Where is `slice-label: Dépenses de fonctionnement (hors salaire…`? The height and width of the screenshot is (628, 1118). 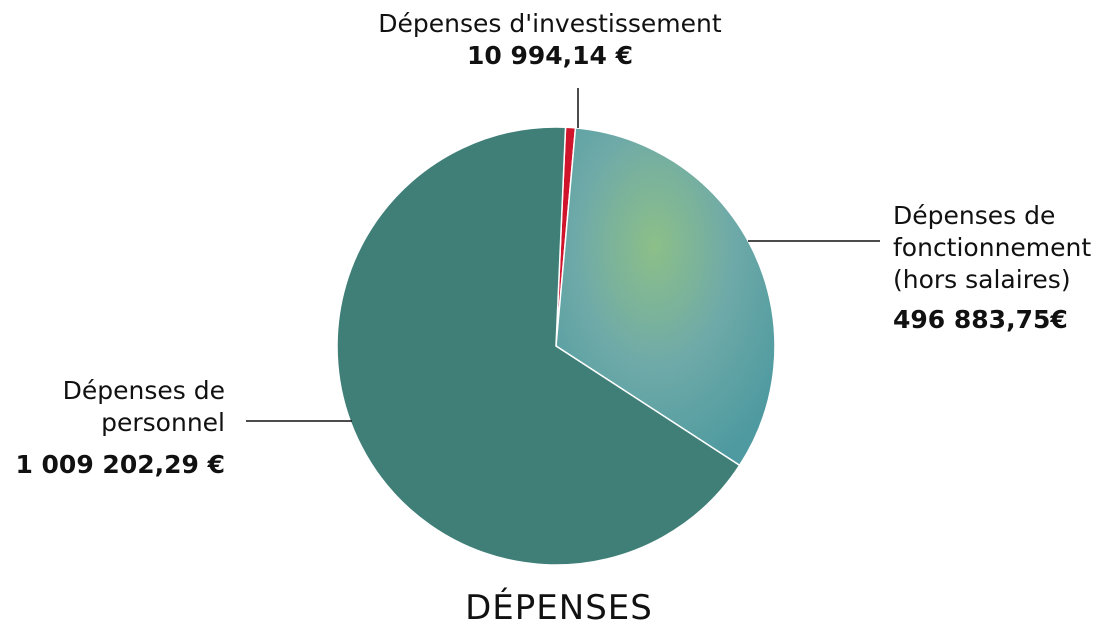
slice-label: Dépenses de fonctionnement (hors salaire… is located at coordinates (1004, 268).